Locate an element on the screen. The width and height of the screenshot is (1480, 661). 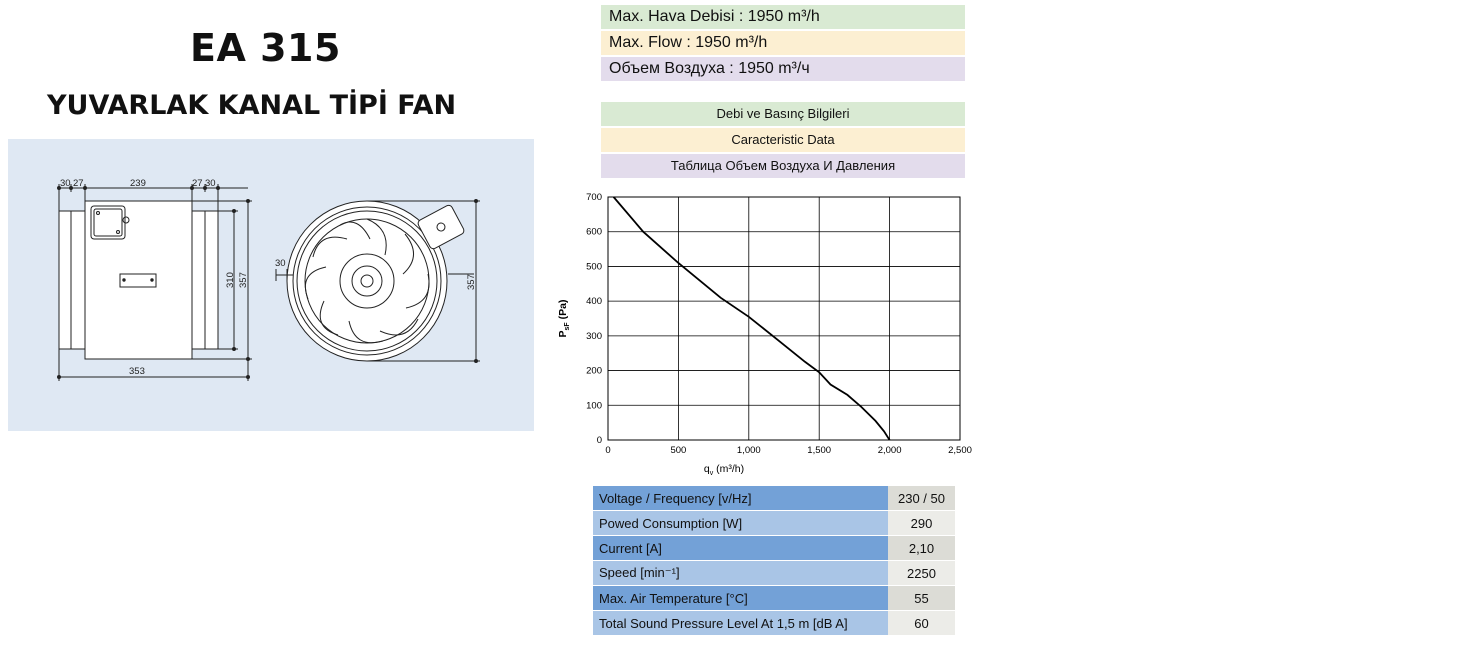
dim-30-right: 30 is located at coordinates (210, 183).